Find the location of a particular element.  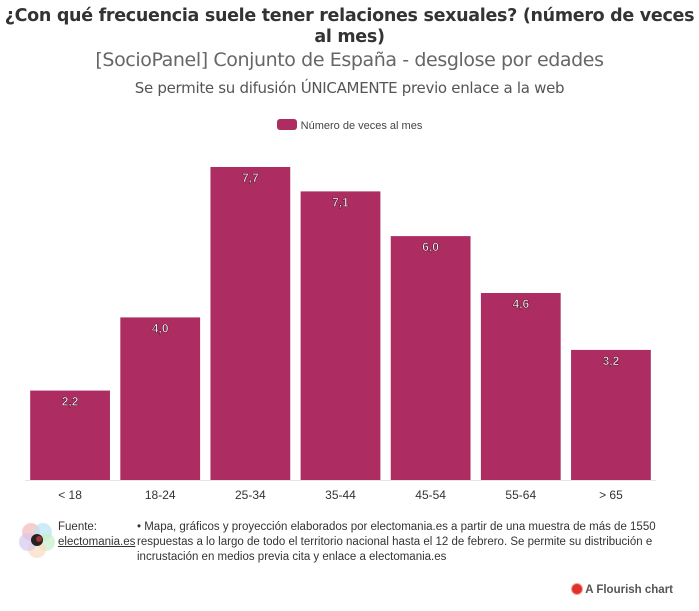

source-link: electomania.es is located at coordinates (97, 542).